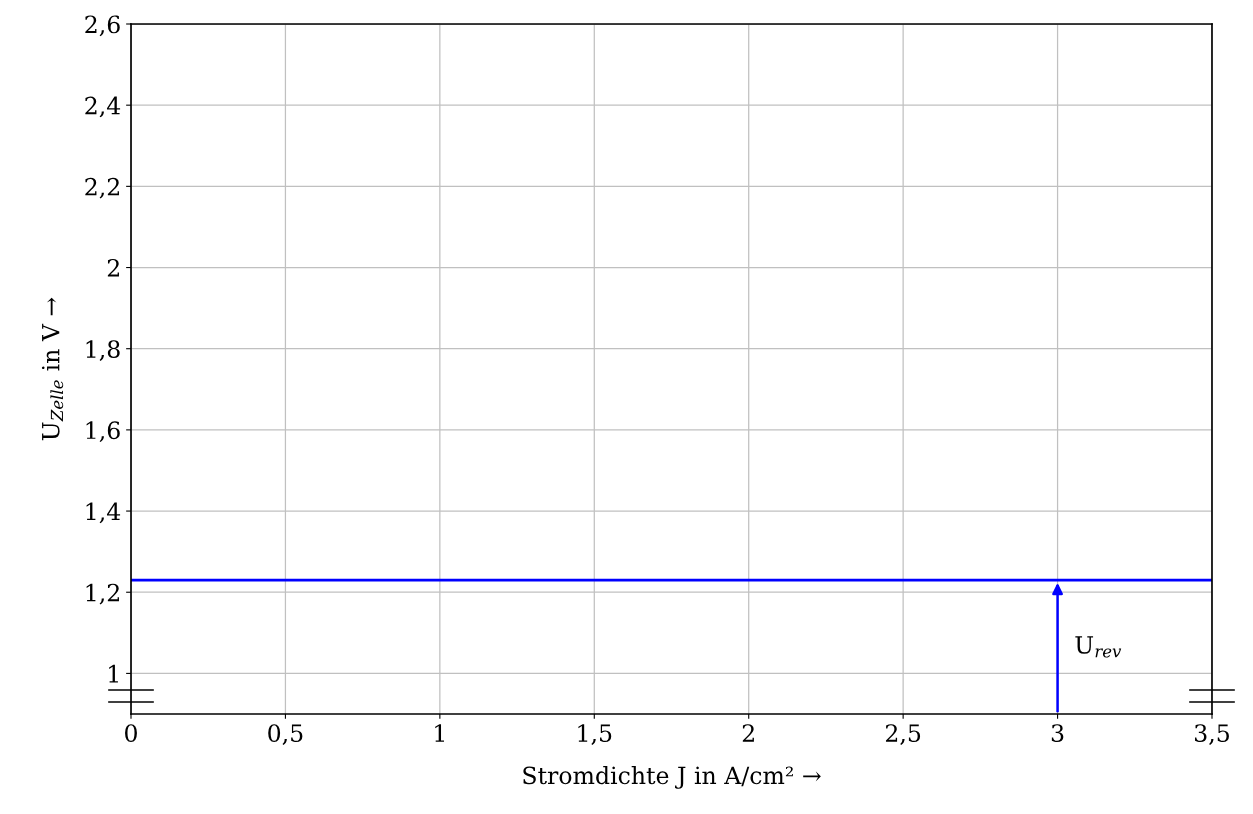 Image resolution: width=1253 pixels, height=814 pixels. I want to click on y-axis-title: U$_{Zelle}$ in V →, so click(52, 369).